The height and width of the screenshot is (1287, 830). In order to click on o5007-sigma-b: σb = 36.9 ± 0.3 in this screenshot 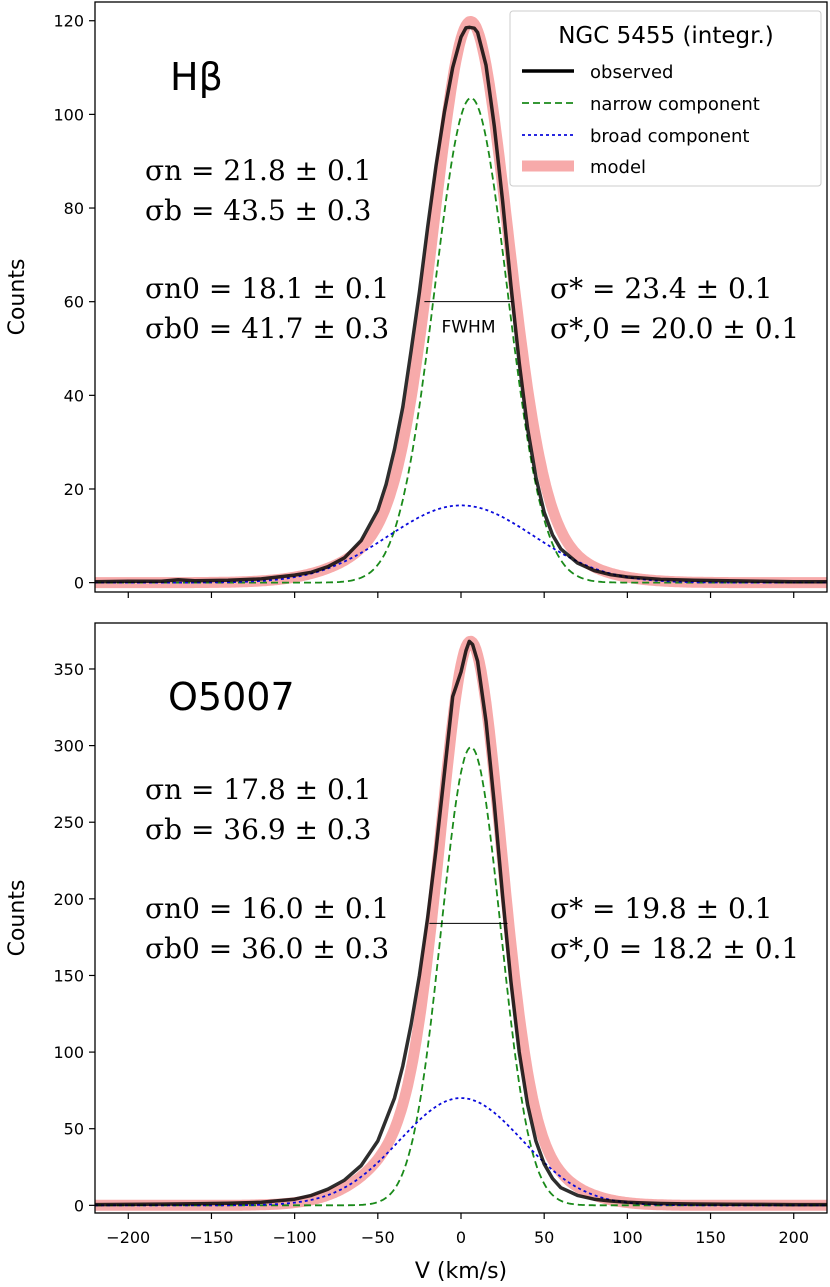, I will do `click(258, 829)`.